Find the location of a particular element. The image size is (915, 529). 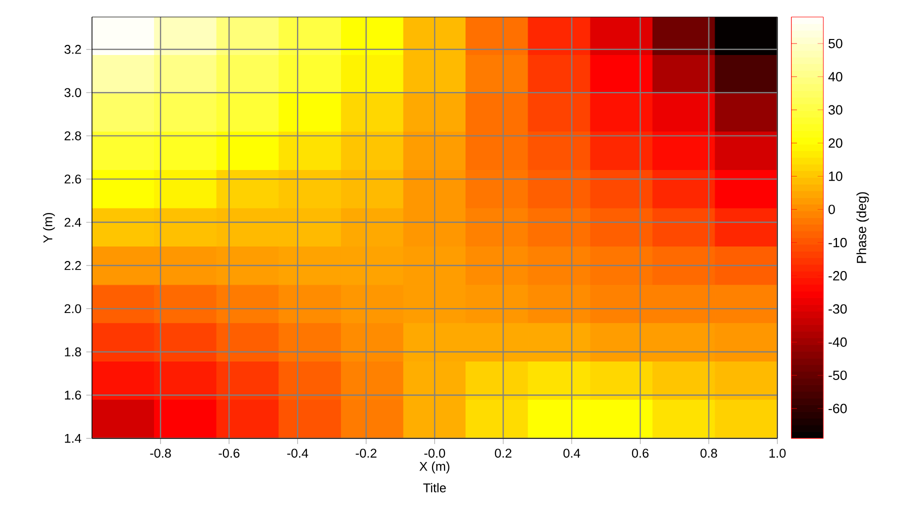

x-tick-label: -0.6 is located at coordinates (229, 453).